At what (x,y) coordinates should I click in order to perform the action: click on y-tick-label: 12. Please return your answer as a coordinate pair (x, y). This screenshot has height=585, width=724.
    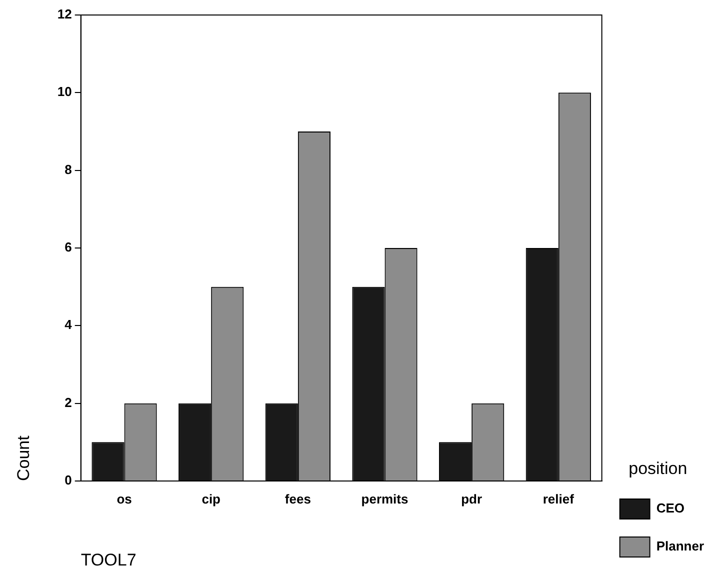
    Looking at the image, I should click on (64, 14).